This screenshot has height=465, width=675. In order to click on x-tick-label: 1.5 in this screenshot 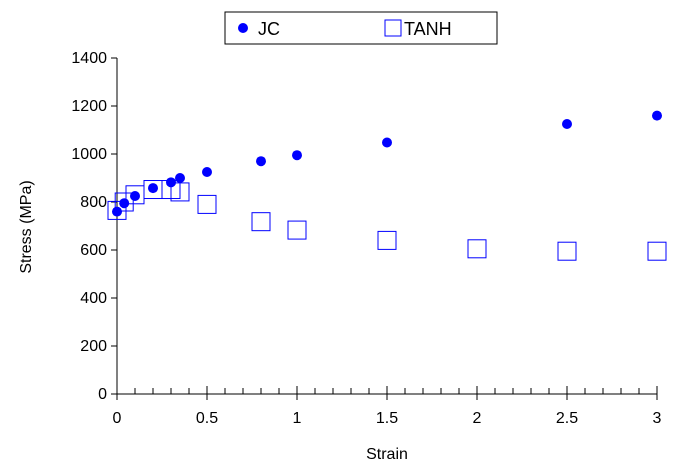, I will do `click(387, 418)`.